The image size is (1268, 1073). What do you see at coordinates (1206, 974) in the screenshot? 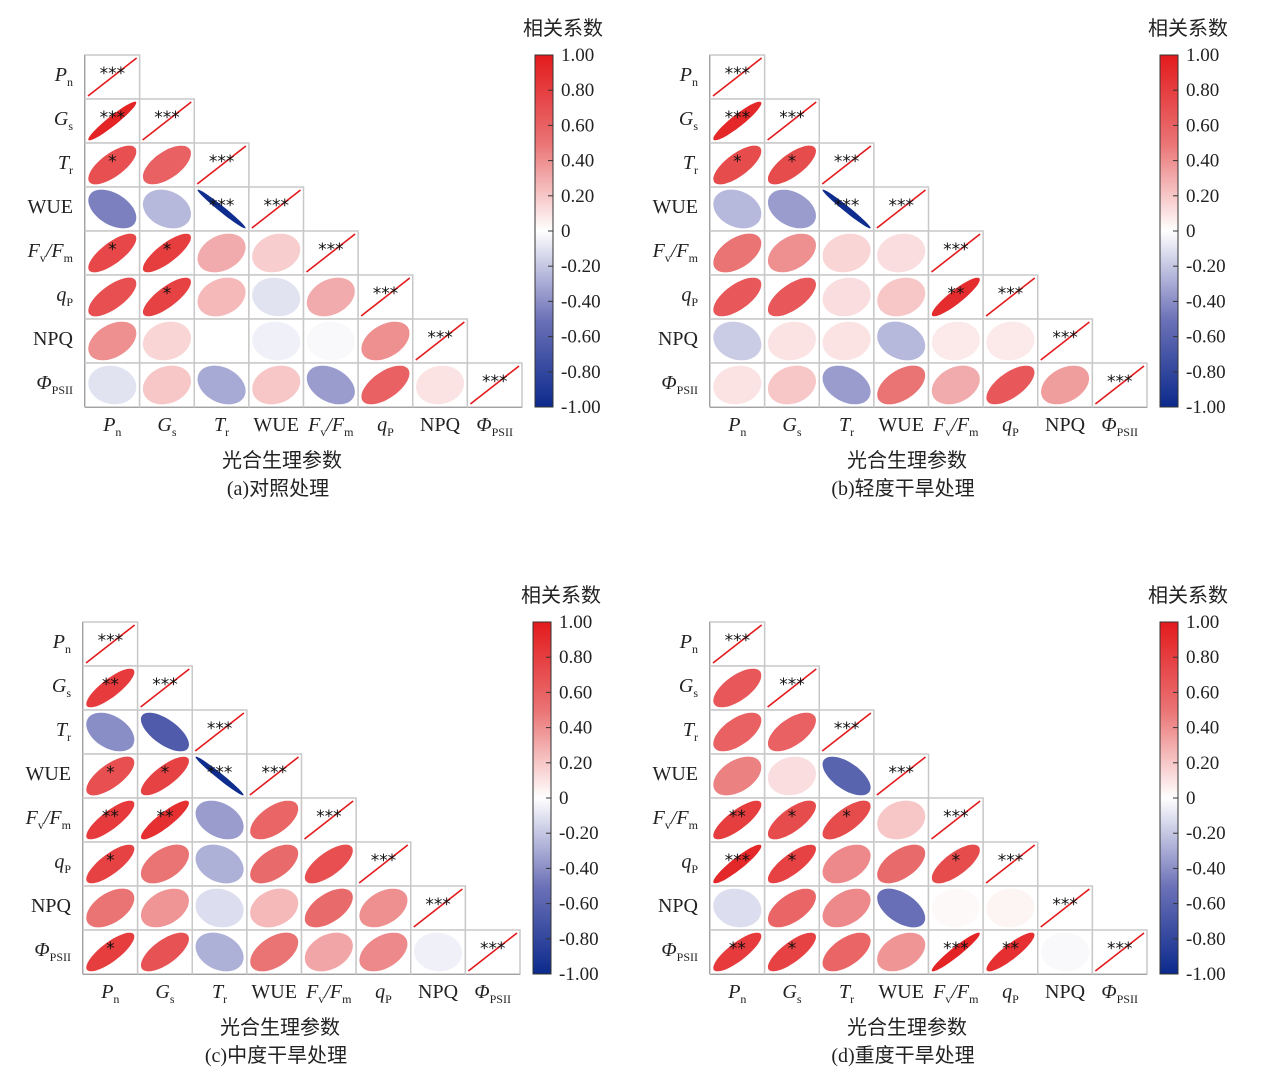
I see `colorbar-tick-label: -1.00` at bounding box center [1206, 974].